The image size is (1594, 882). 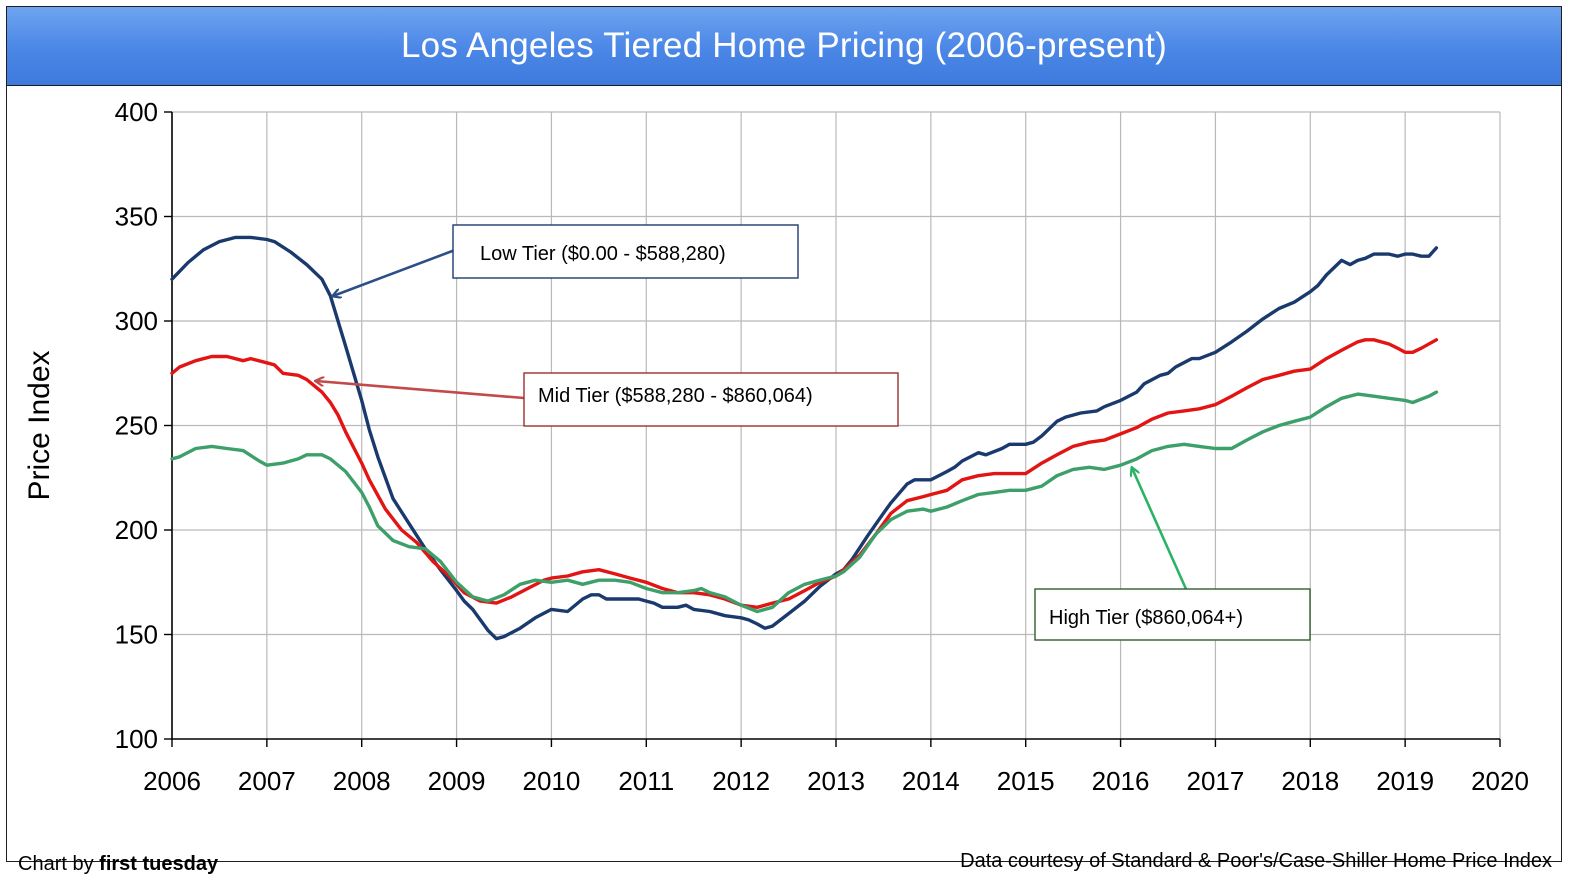 I want to click on x-tick-label: 2014, so click(x=931, y=781).